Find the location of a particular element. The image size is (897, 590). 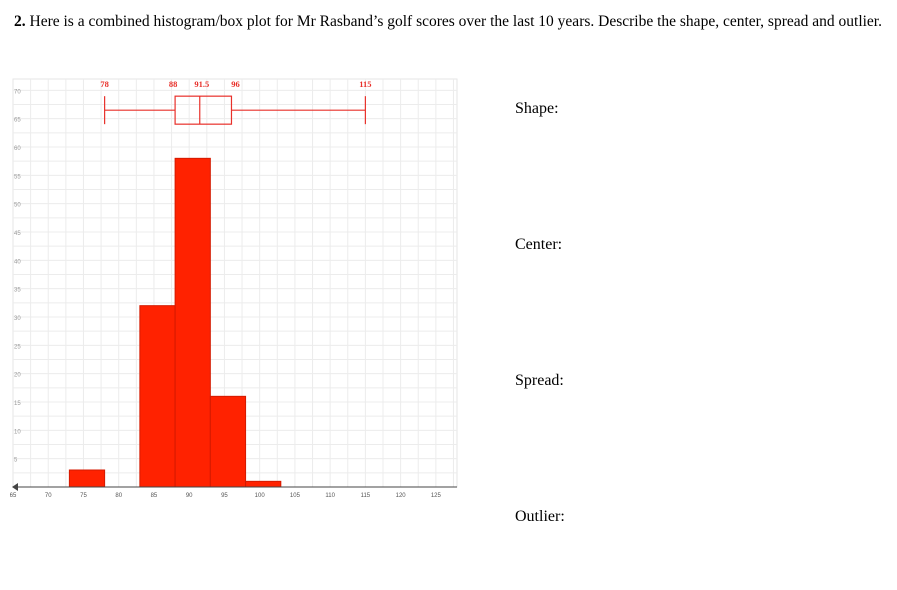

x-tick-label: 70 is located at coordinates (48, 496).